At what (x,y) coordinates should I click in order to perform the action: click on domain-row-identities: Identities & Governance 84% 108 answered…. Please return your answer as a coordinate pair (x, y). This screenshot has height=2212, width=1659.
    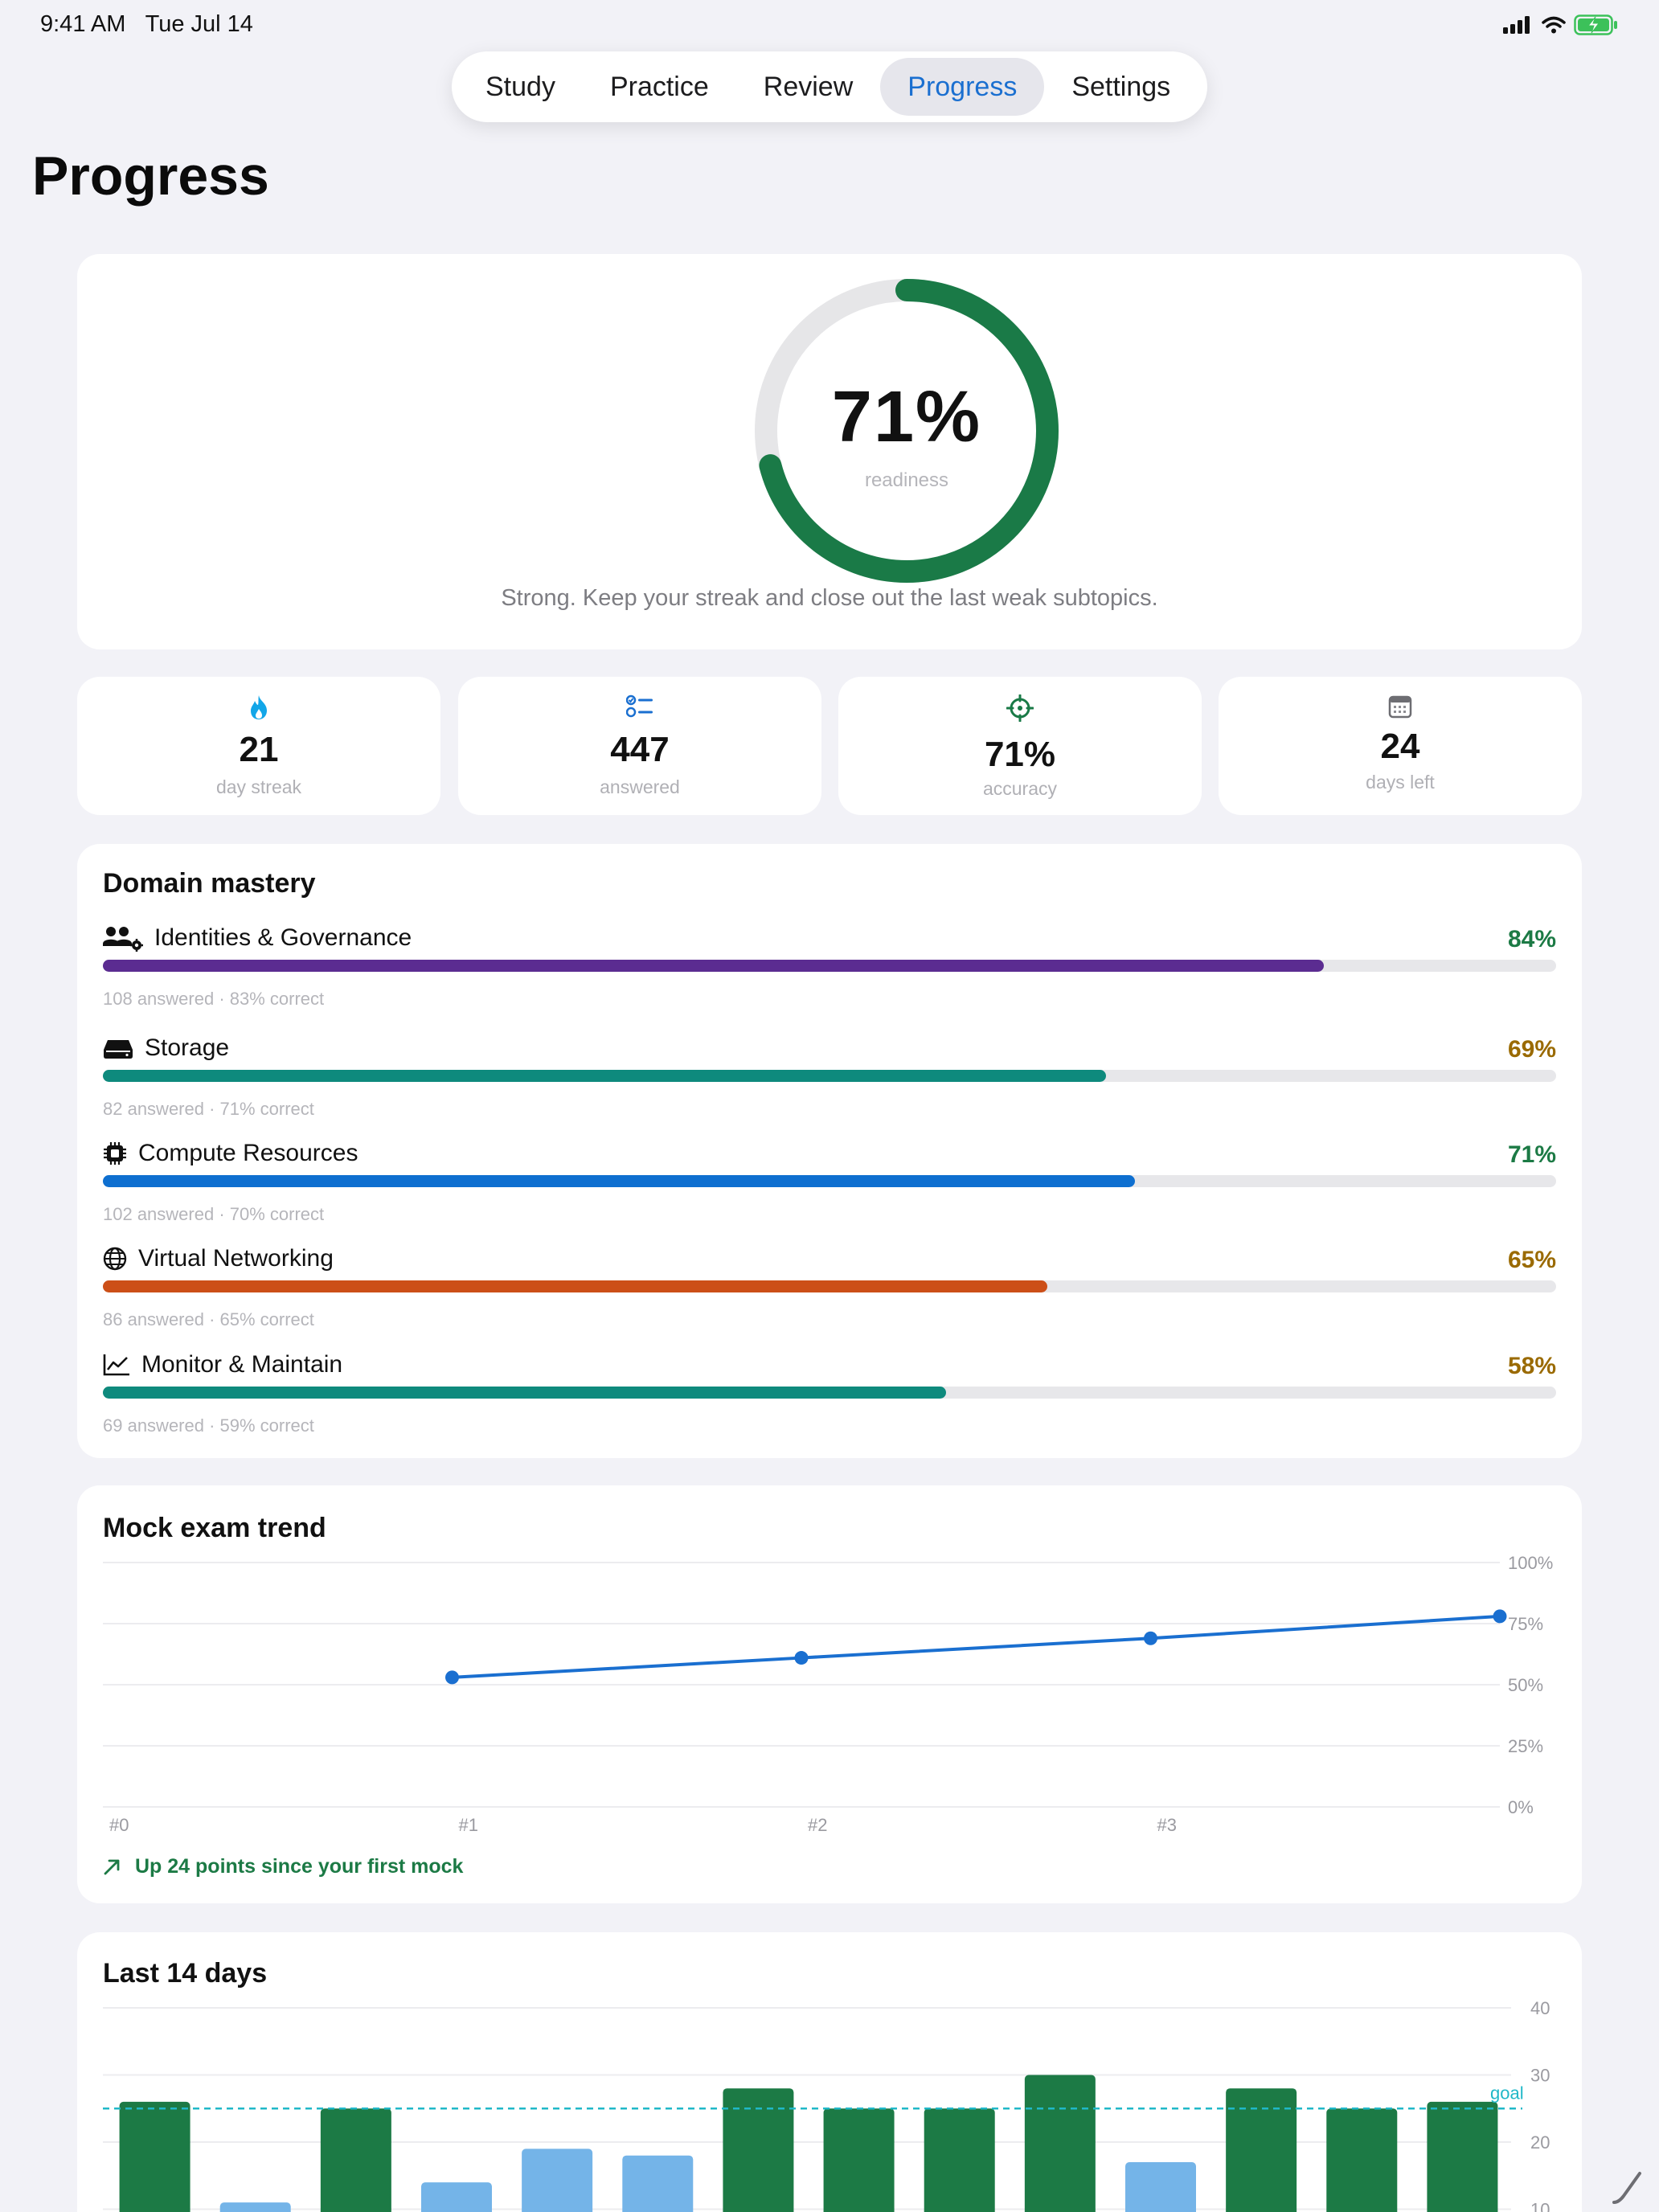
    Looking at the image, I should click on (829, 972).